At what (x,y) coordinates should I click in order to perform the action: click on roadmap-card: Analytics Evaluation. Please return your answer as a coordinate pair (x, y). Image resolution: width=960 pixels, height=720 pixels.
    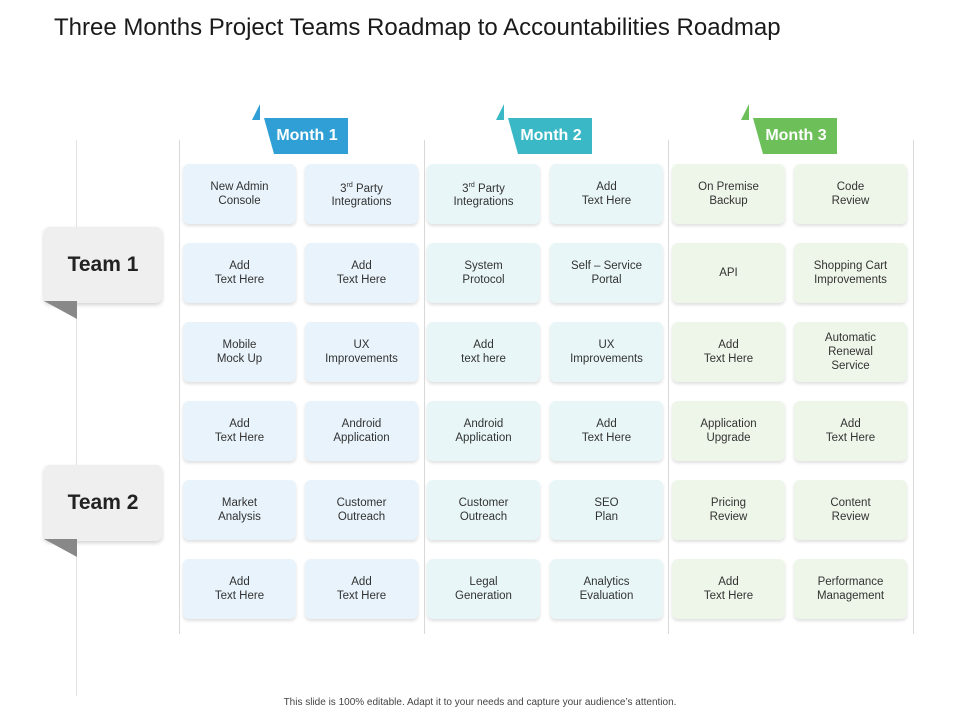
    Looking at the image, I should click on (606, 589).